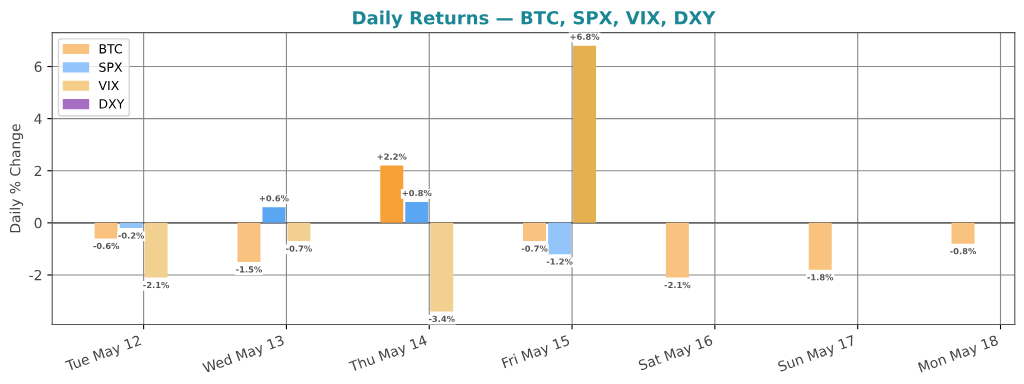 The width and height of the screenshot is (1024, 384). What do you see at coordinates (388, 354) in the screenshot?
I see `x-tick-label: Thu May 14` at bounding box center [388, 354].